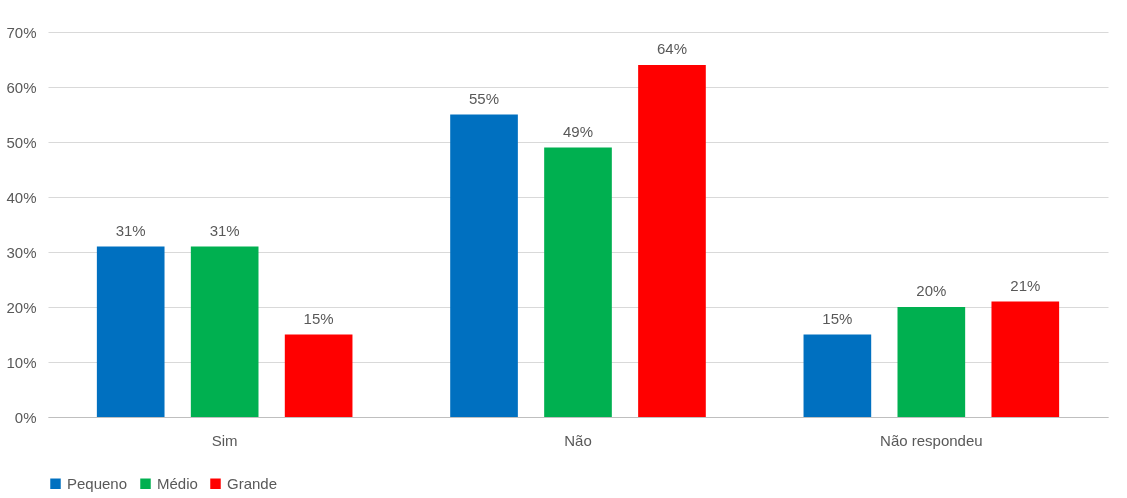 The image size is (1127, 498). Describe the element at coordinates (224, 440) in the screenshot. I see `x-tick-label: Sim` at that location.